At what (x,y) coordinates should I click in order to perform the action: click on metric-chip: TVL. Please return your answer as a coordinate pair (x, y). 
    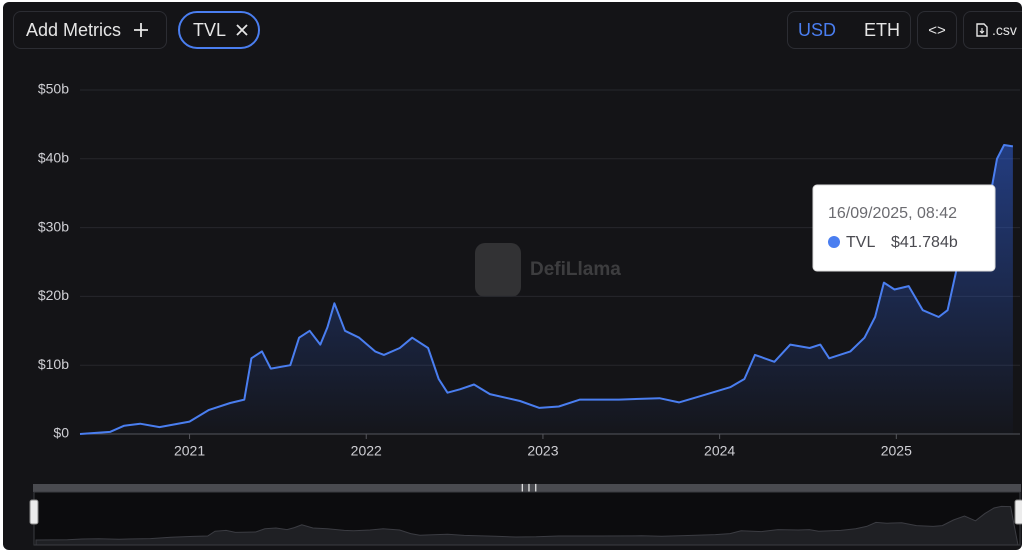
    Looking at the image, I should click on (219, 30).